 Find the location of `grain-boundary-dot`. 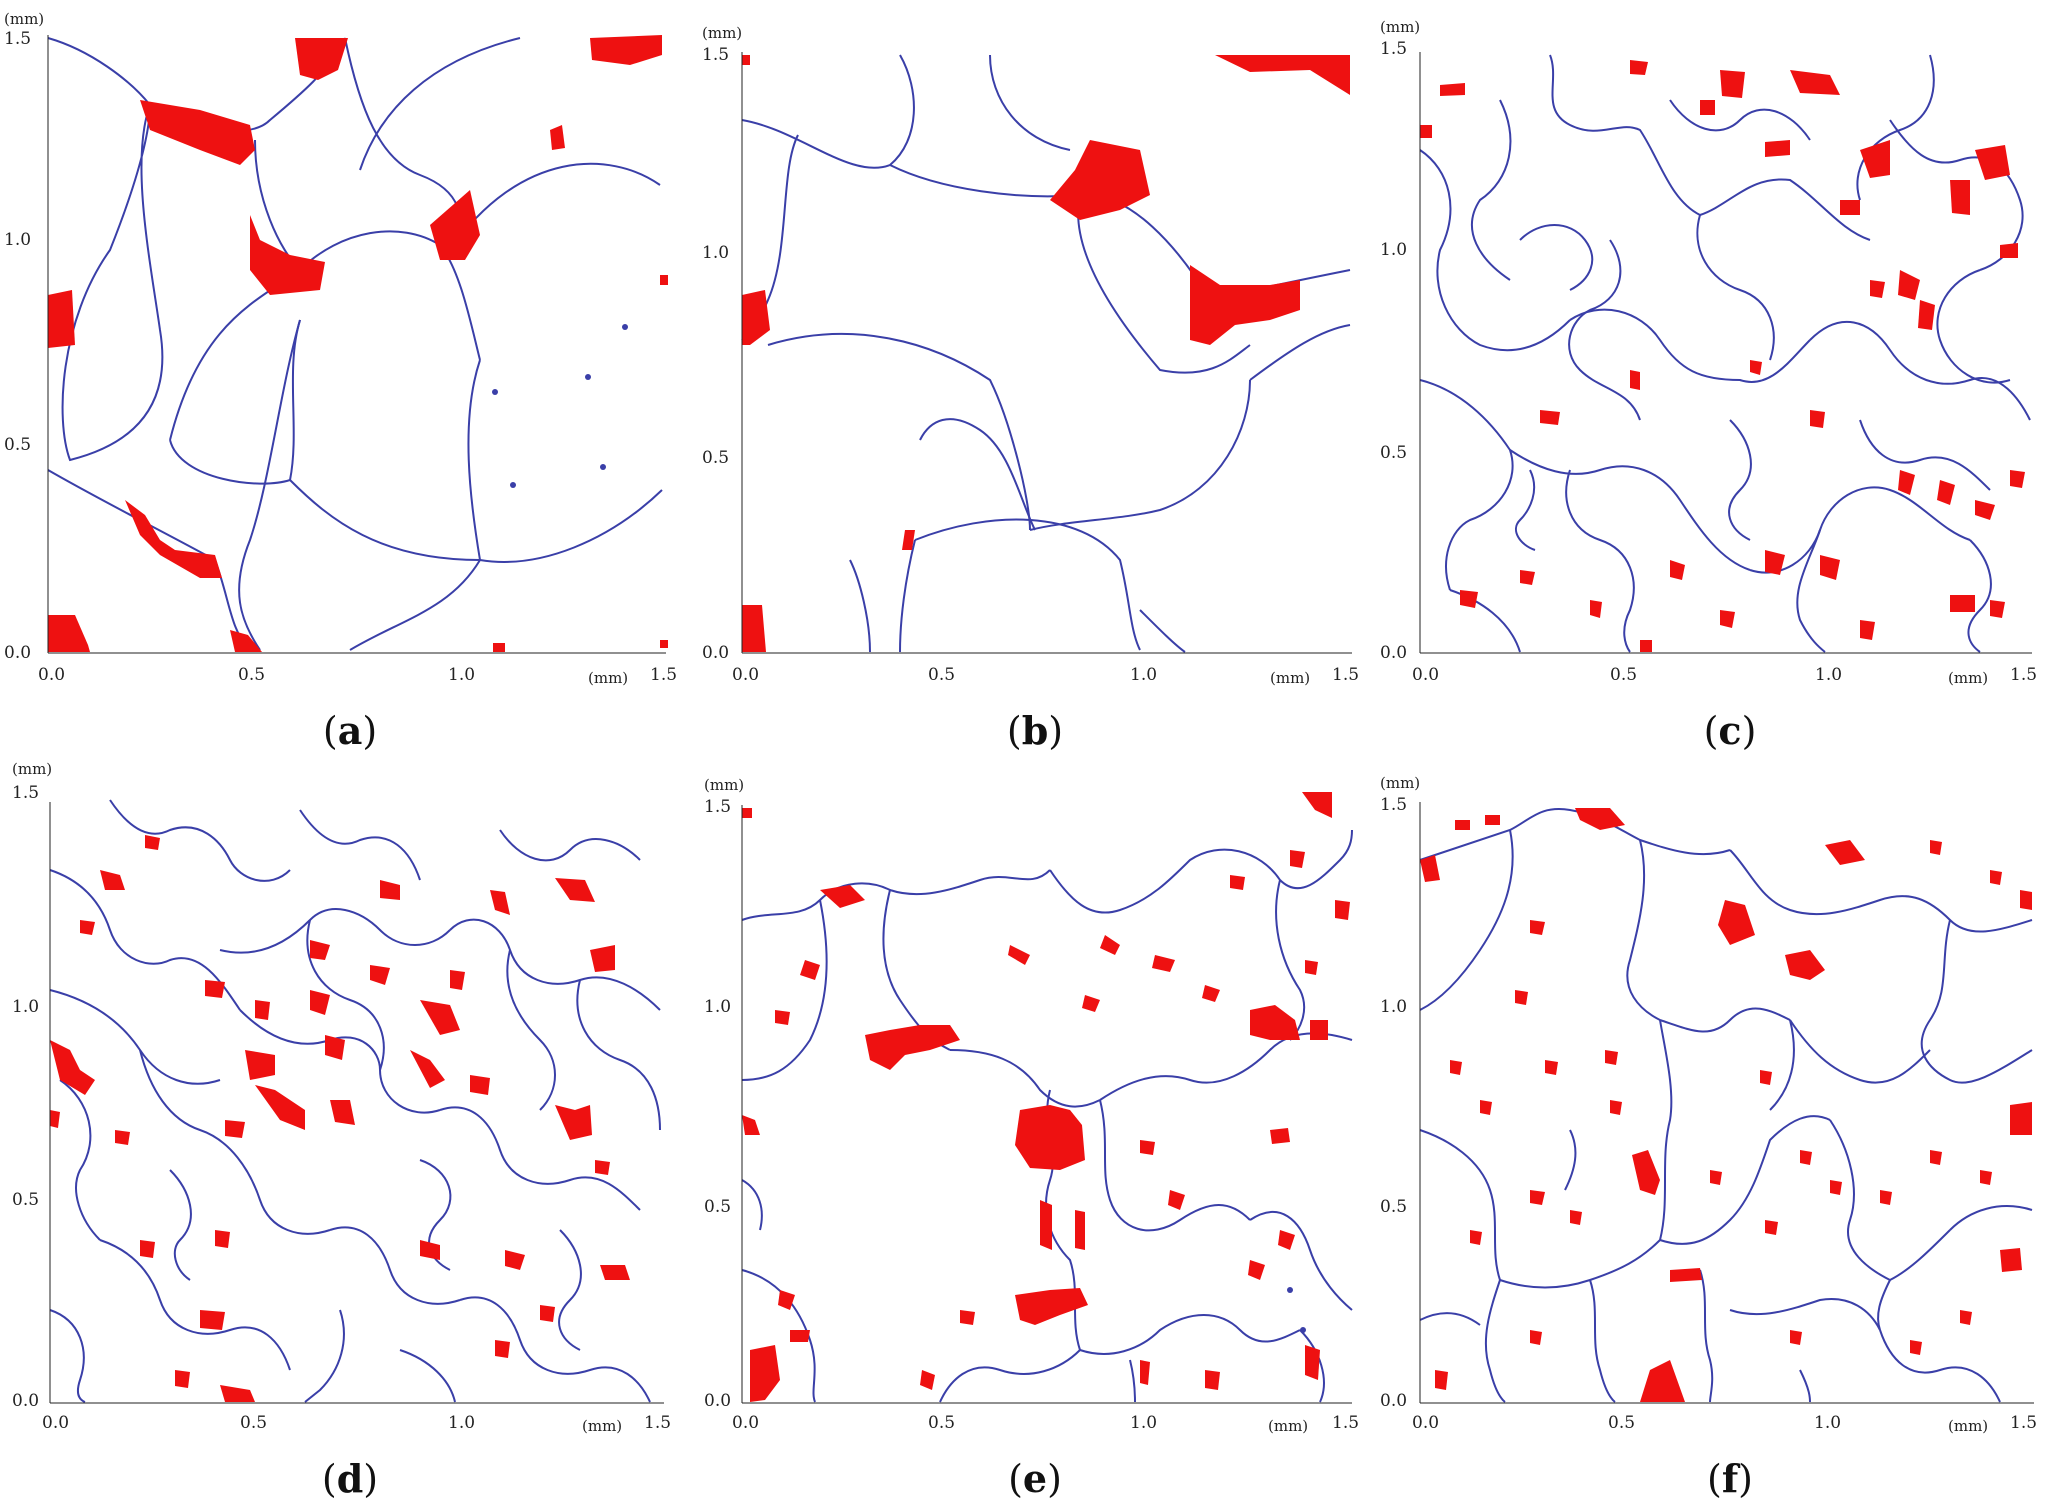

grain-boundary-dot is located at coordinates (588, 377).